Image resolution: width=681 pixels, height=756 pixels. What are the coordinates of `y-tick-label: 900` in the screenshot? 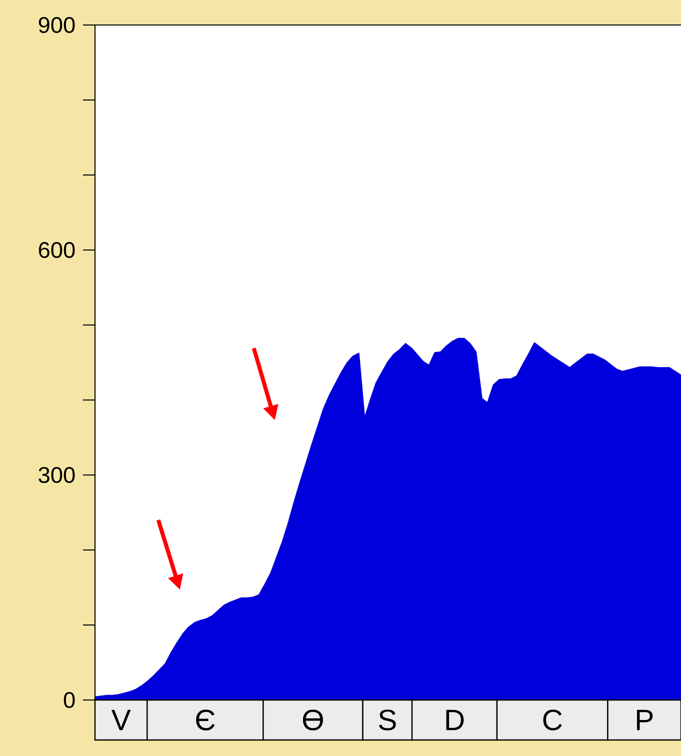 It's located at (56, 25).